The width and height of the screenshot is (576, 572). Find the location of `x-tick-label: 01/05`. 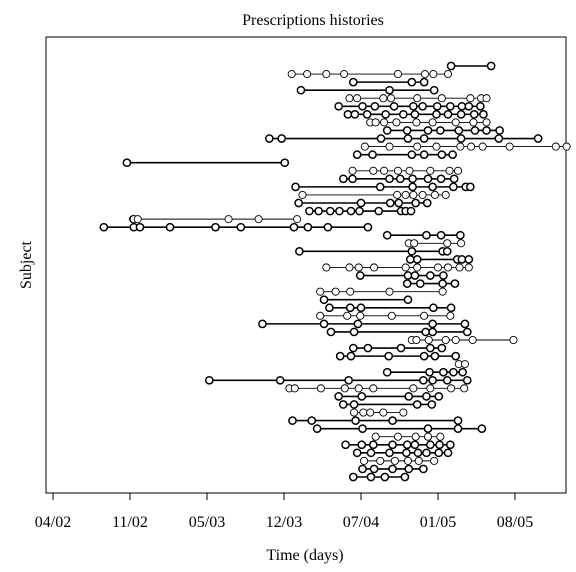

x-tick-label: 01/05 is located at coordinates (438, 522).